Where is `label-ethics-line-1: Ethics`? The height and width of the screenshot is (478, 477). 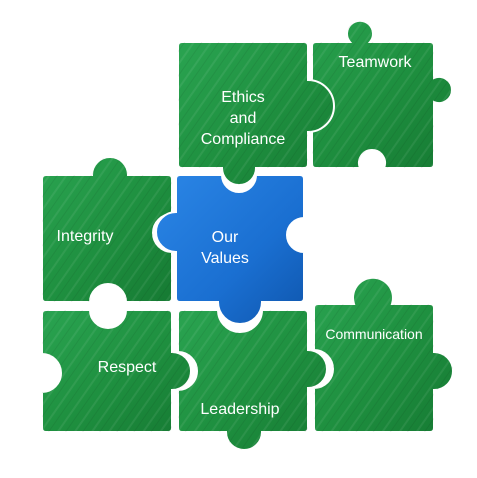
label-ethics-line-1: Ethics is located at coordinates (243, 97).